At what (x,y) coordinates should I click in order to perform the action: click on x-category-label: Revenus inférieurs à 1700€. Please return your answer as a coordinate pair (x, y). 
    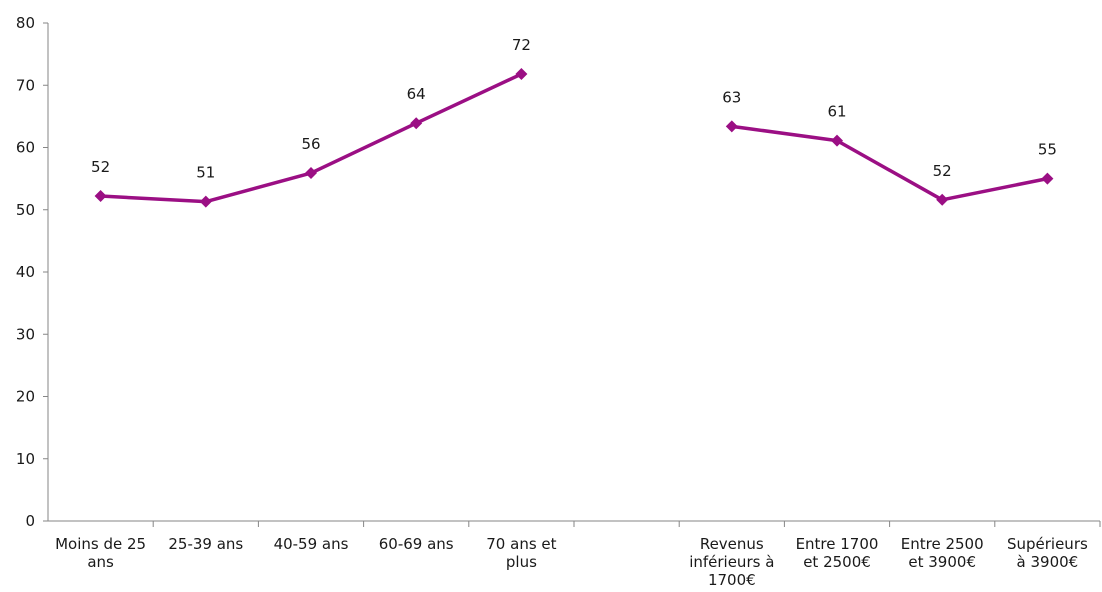
    Looking at the image, I should click on (731, 562).